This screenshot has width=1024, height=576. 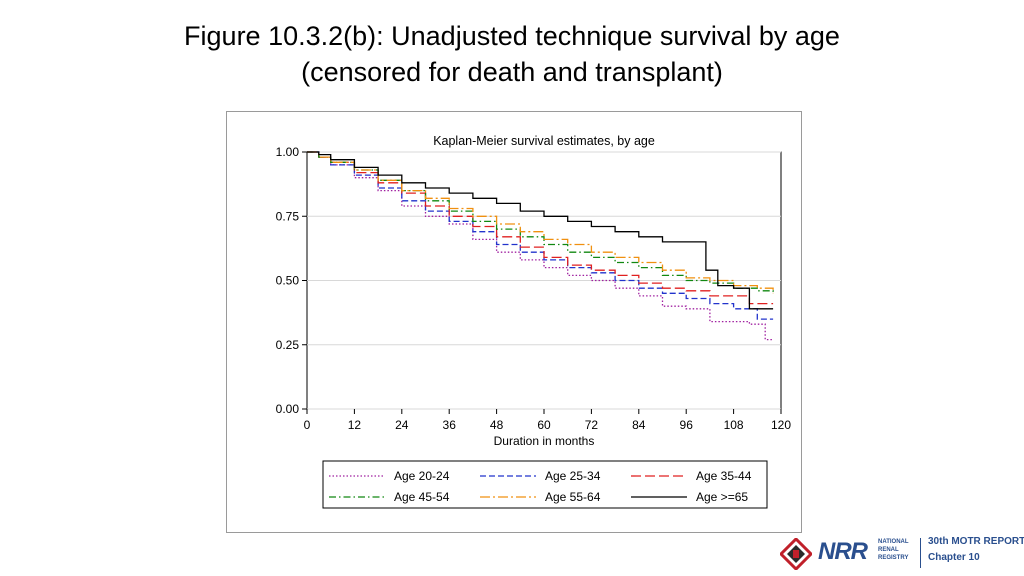 I want to click on x-tick-label: 36, so click(x=450, y=425).